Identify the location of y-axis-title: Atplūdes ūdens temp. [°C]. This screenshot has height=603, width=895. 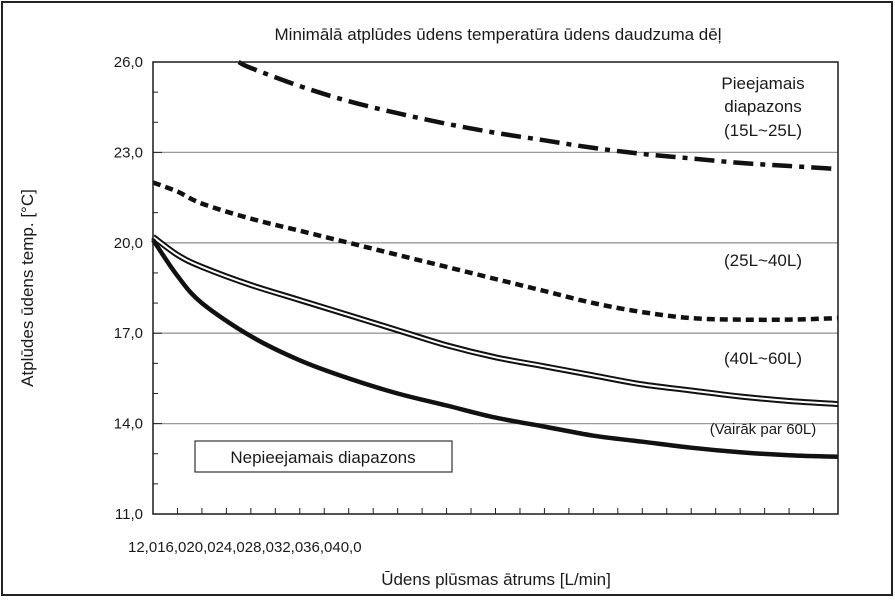
(27, 288).